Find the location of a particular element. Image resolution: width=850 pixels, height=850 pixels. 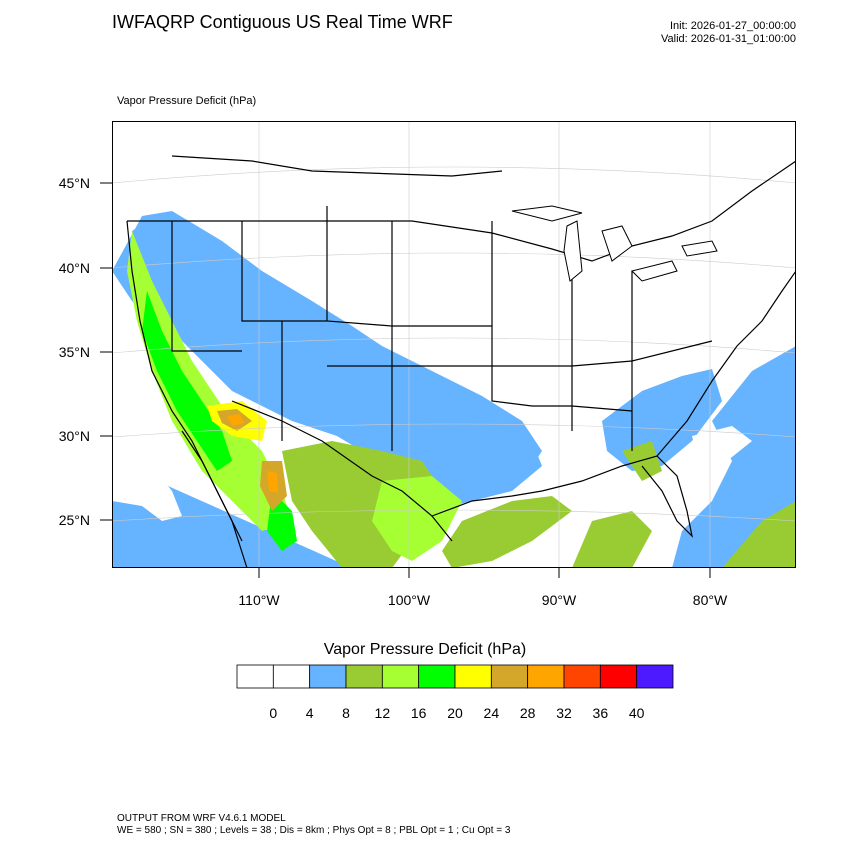

valid-time: Valid: 2026-01-31_01:00:00 is located at coordinates (728, 39).